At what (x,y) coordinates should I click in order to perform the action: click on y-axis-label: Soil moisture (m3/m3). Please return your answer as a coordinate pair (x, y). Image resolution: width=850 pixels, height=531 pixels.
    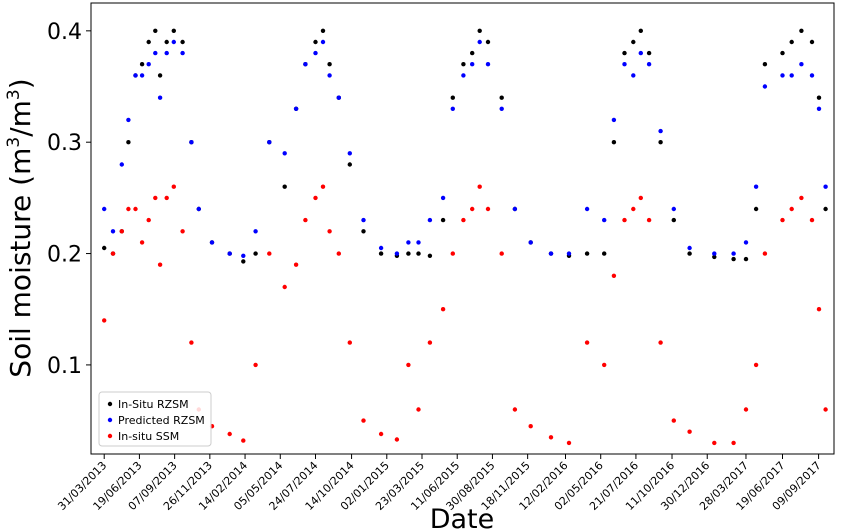
    Looking at the image, I should click on (20, 227).